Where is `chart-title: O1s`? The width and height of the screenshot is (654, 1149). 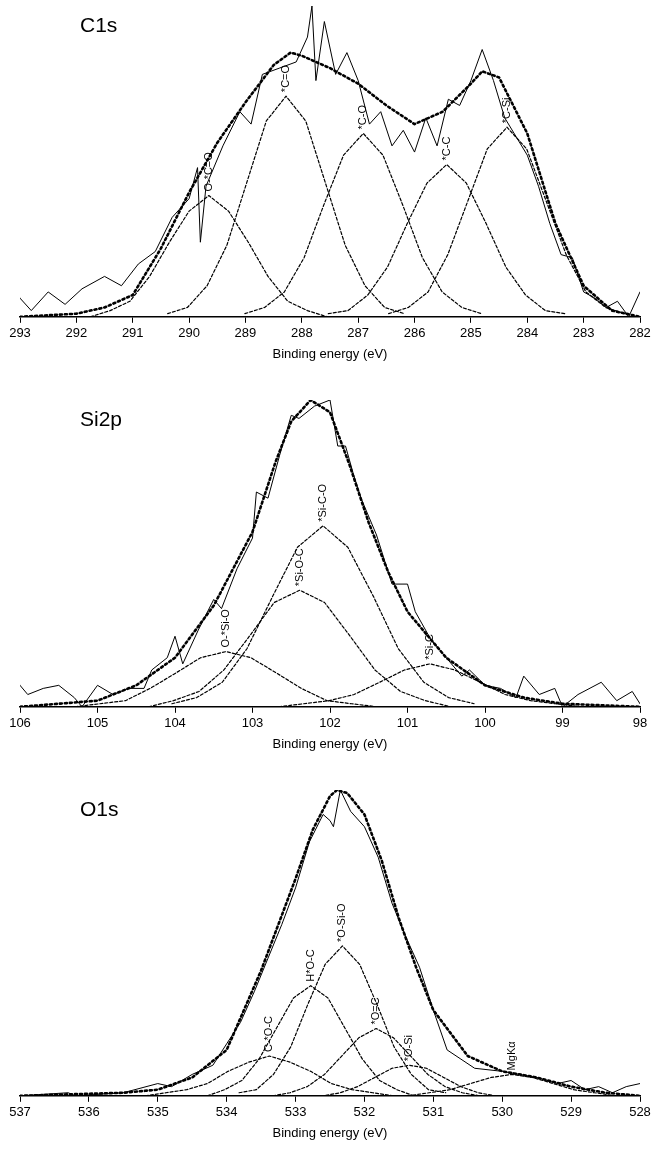
chart-title: O1s is located at coordinates (99, 809).